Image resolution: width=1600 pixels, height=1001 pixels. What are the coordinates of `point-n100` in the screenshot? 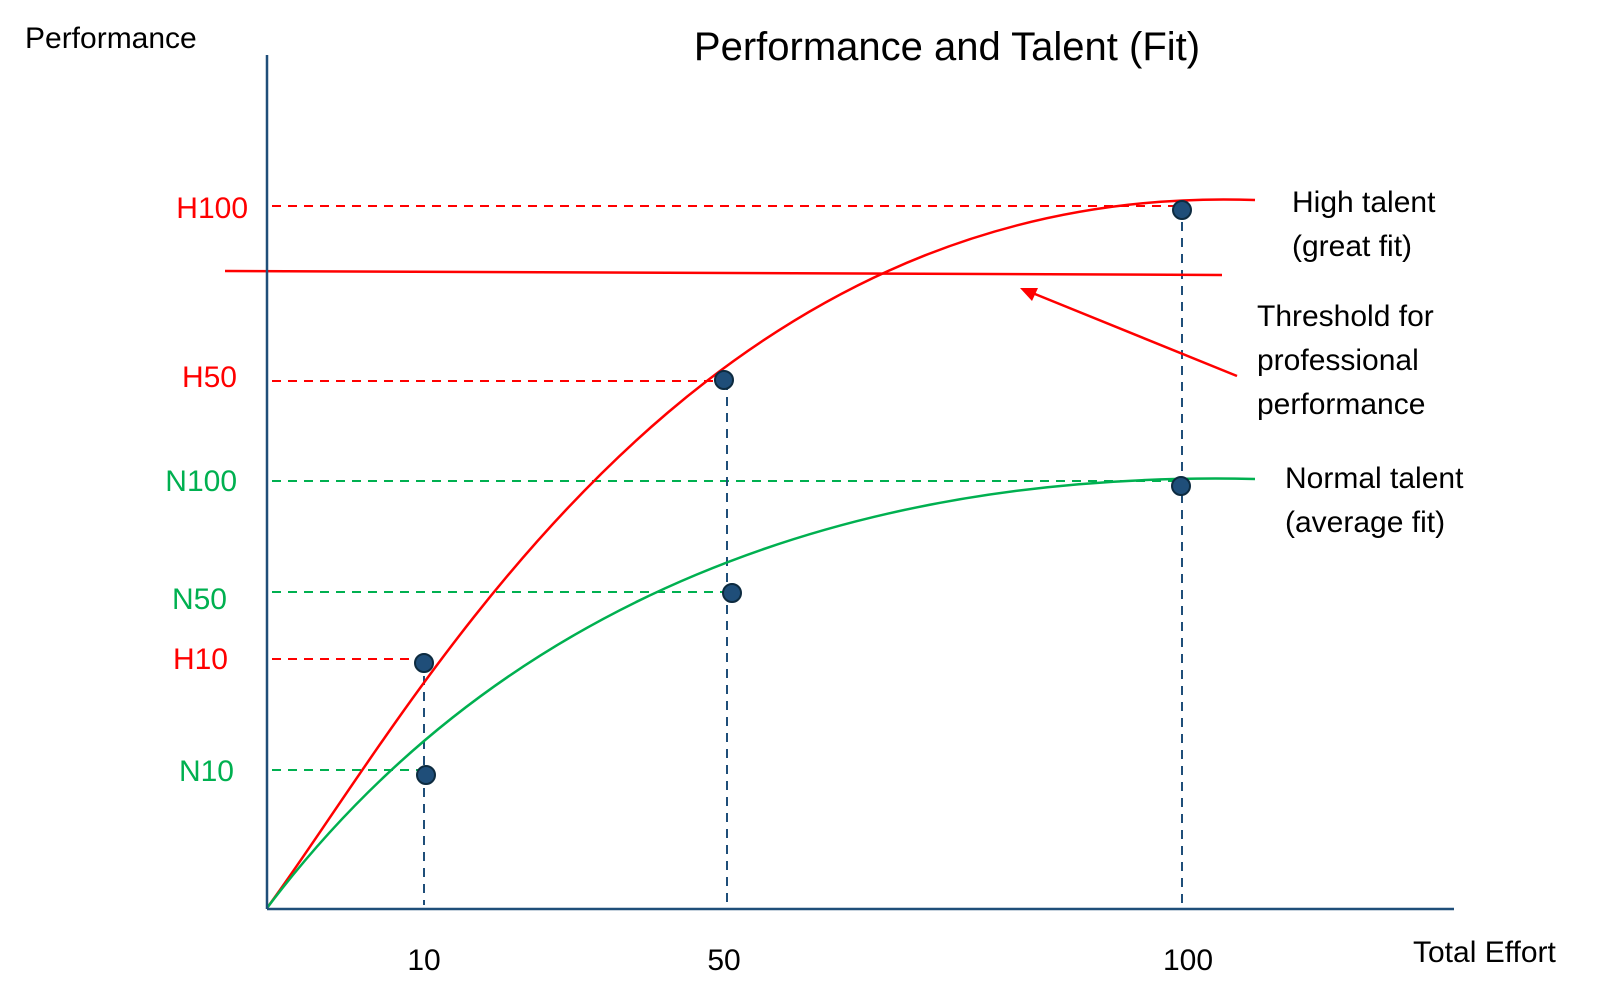 It's located at (1181, 486).